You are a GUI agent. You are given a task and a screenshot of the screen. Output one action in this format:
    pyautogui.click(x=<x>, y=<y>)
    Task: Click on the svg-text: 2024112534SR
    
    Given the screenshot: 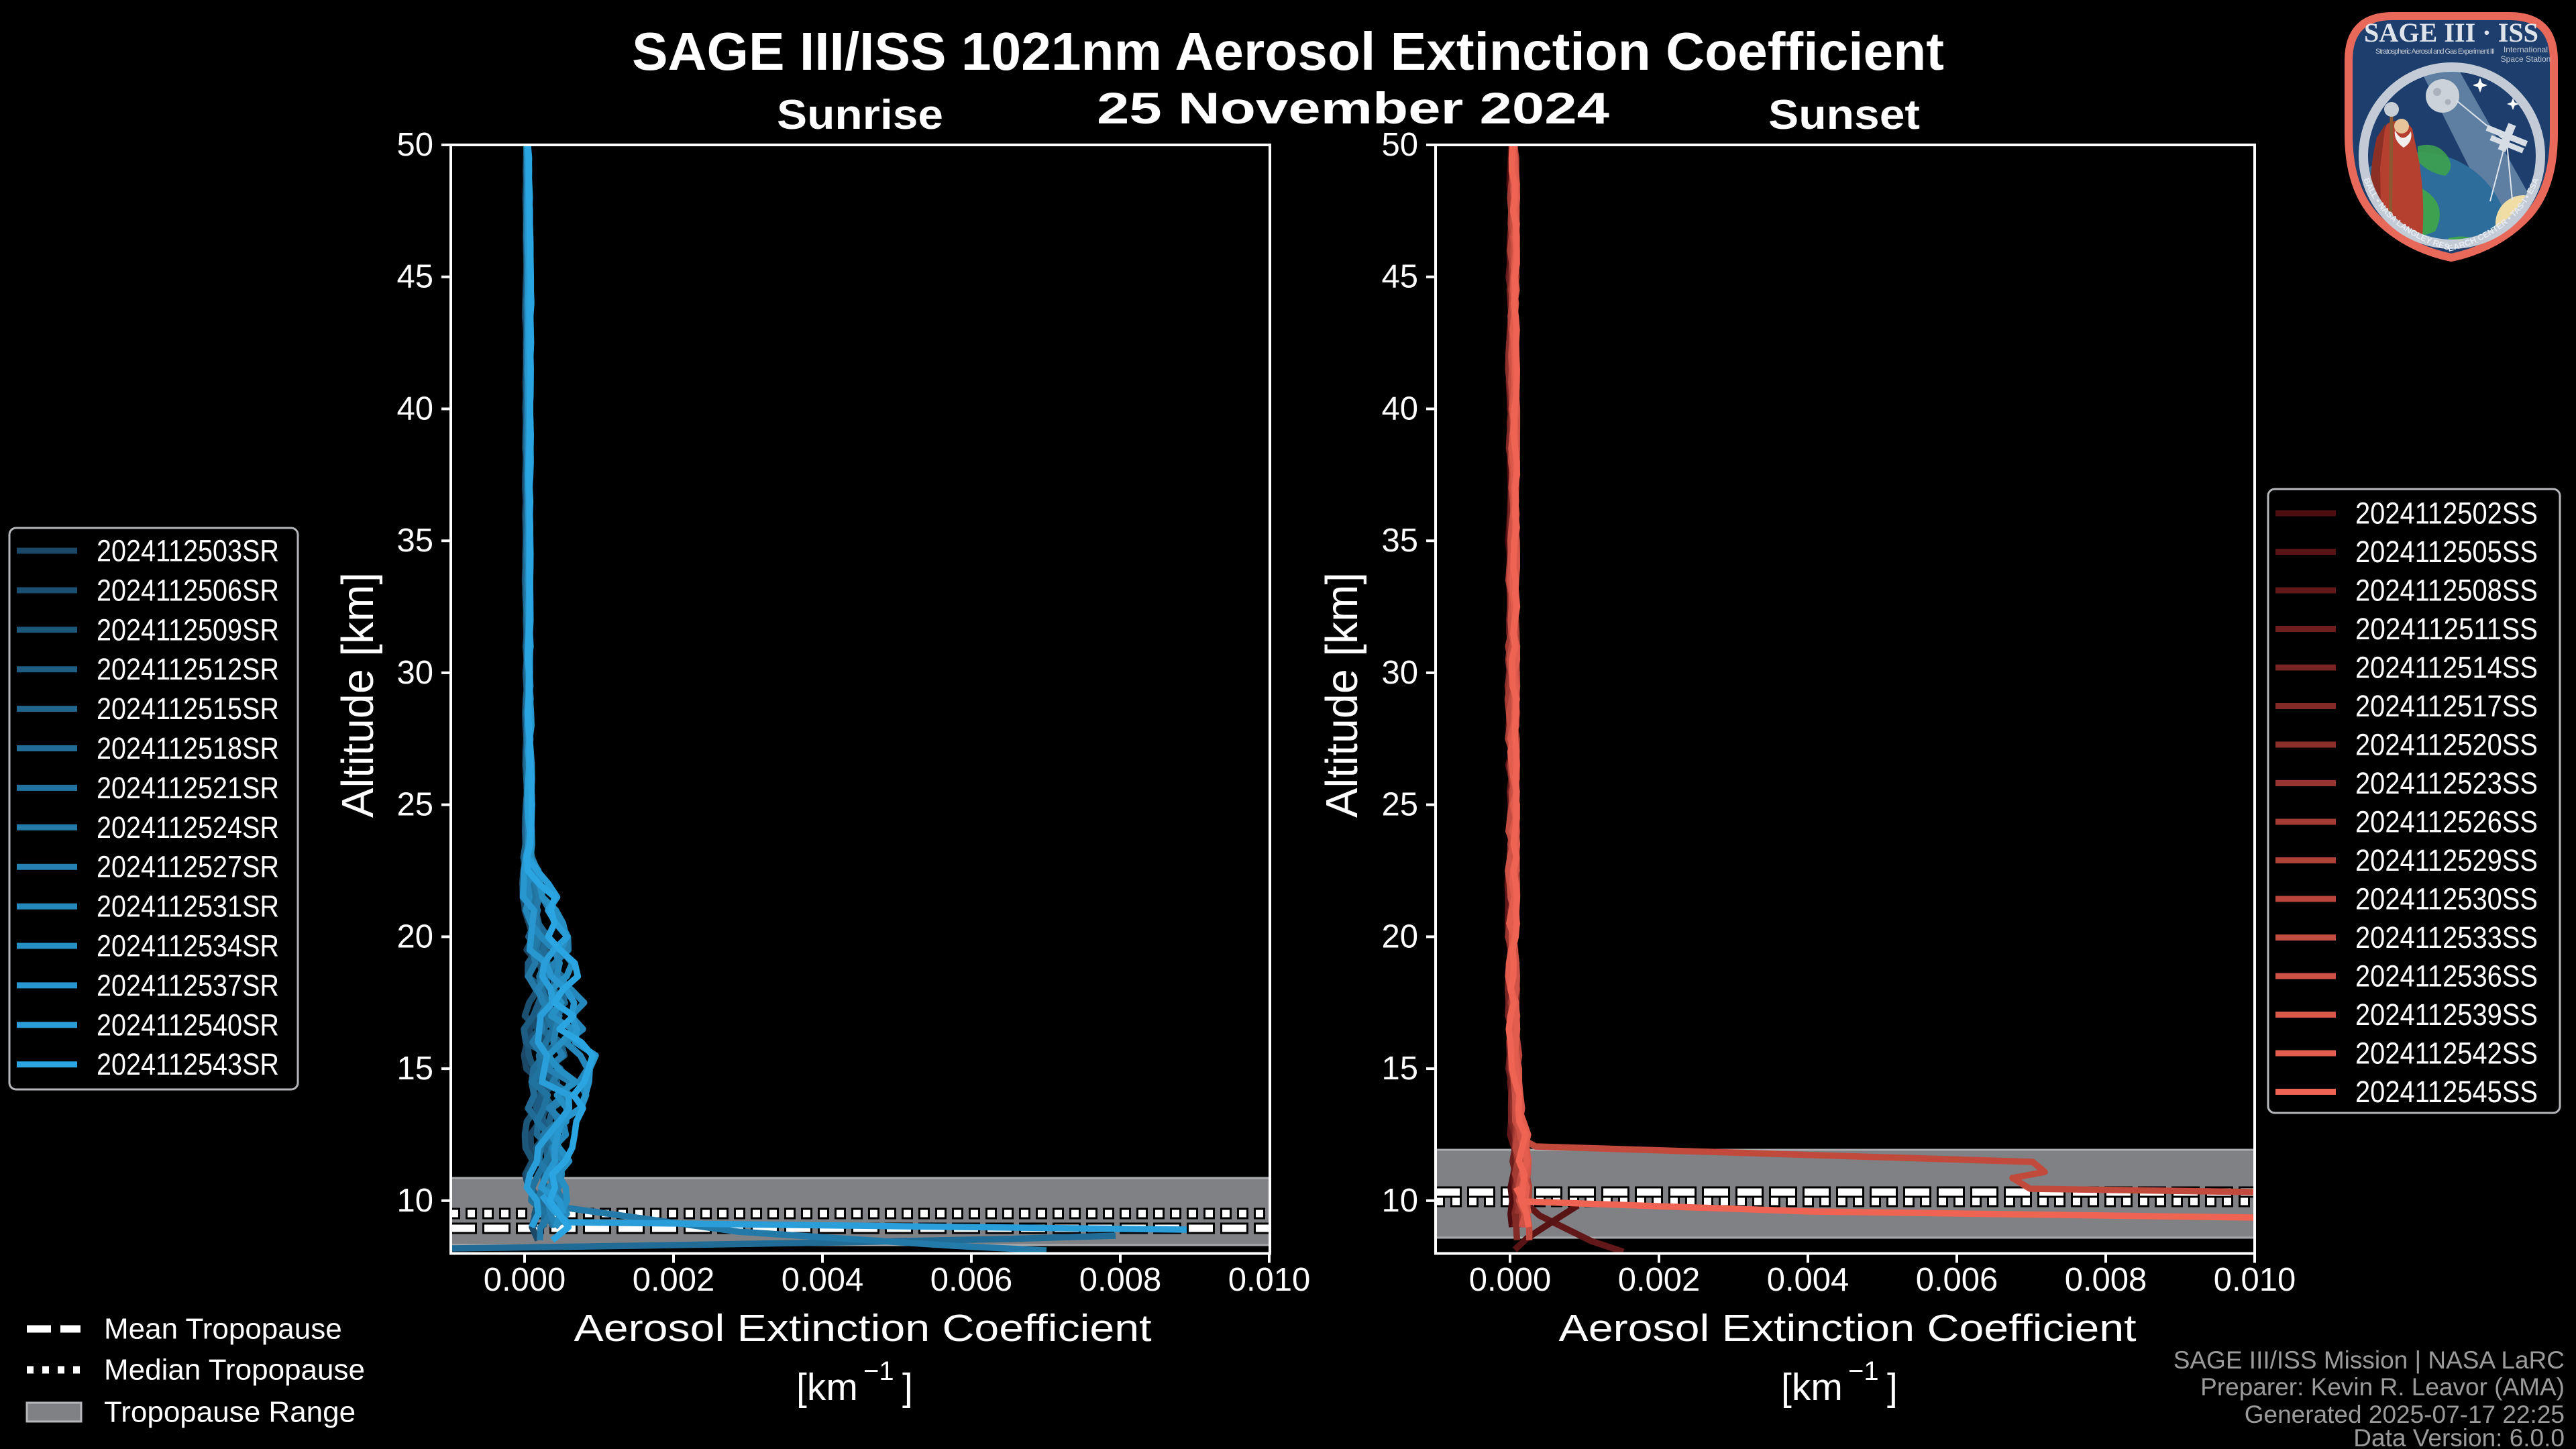 What is the action you would take?
    pyautogui.click(x=188, y=946)
    